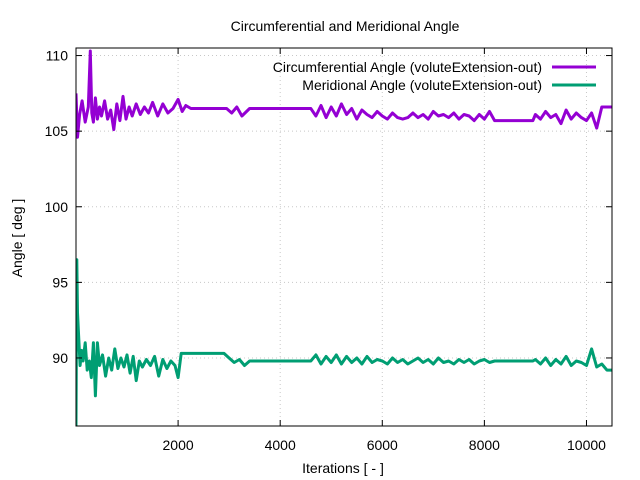 This screenshot has height=480, width=640. What do you see at coordinates (343, 468) in the screenshot?
I see `x-axis-label: Iterations [ - ]` at bounding box center [343, 468].